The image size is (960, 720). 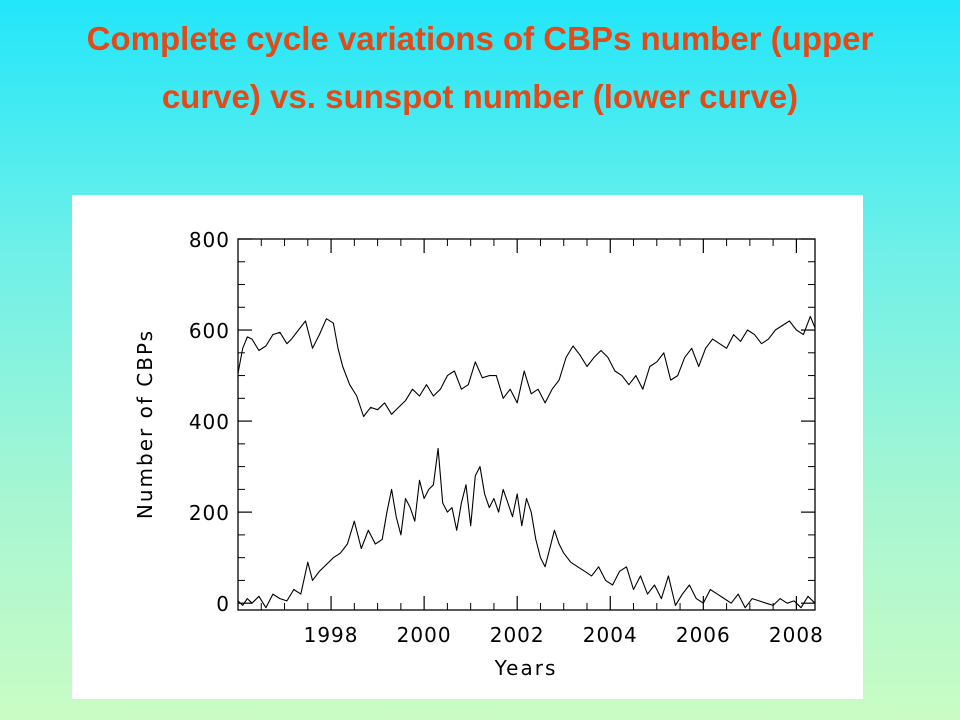 I want to click on cbp-number-line, so click(x=526, y=366).